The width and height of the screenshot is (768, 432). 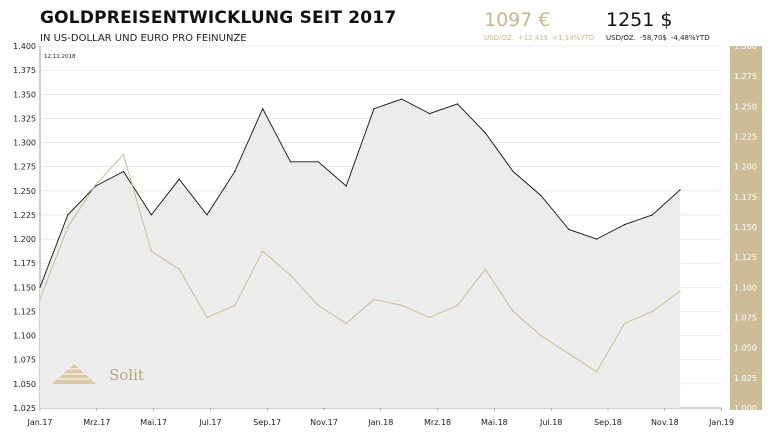 What do you see at coordinates (690, 38) in the screenshot?
I see `price-usd-change-pct: -4,48%YTD` at bounding box center [690, 38].